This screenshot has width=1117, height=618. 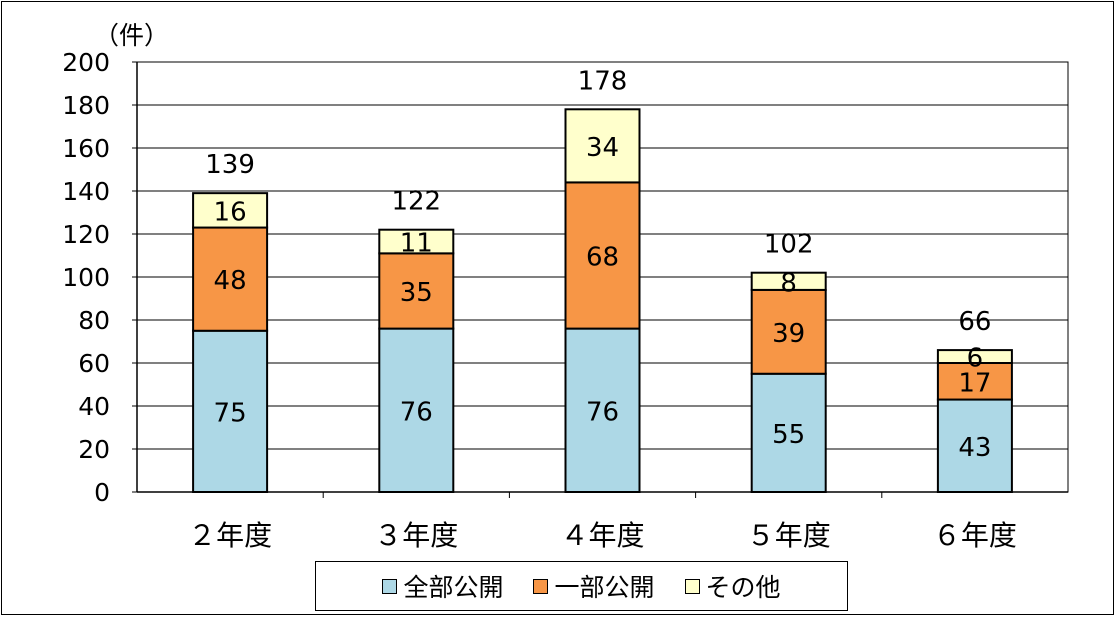 I want to click on y-tick-label: 20, so click(x=94, y=449).